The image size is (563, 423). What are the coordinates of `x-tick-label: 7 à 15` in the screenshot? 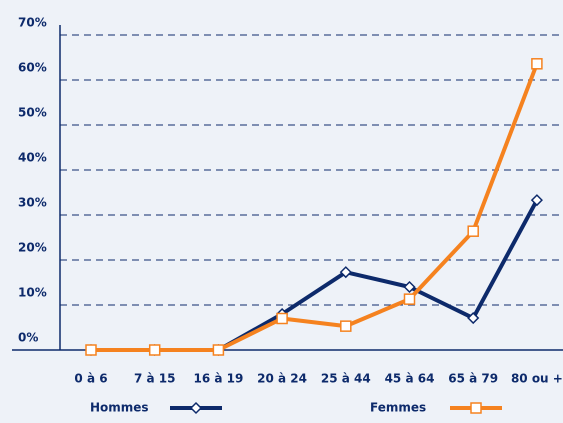 It's located at (155, 379).